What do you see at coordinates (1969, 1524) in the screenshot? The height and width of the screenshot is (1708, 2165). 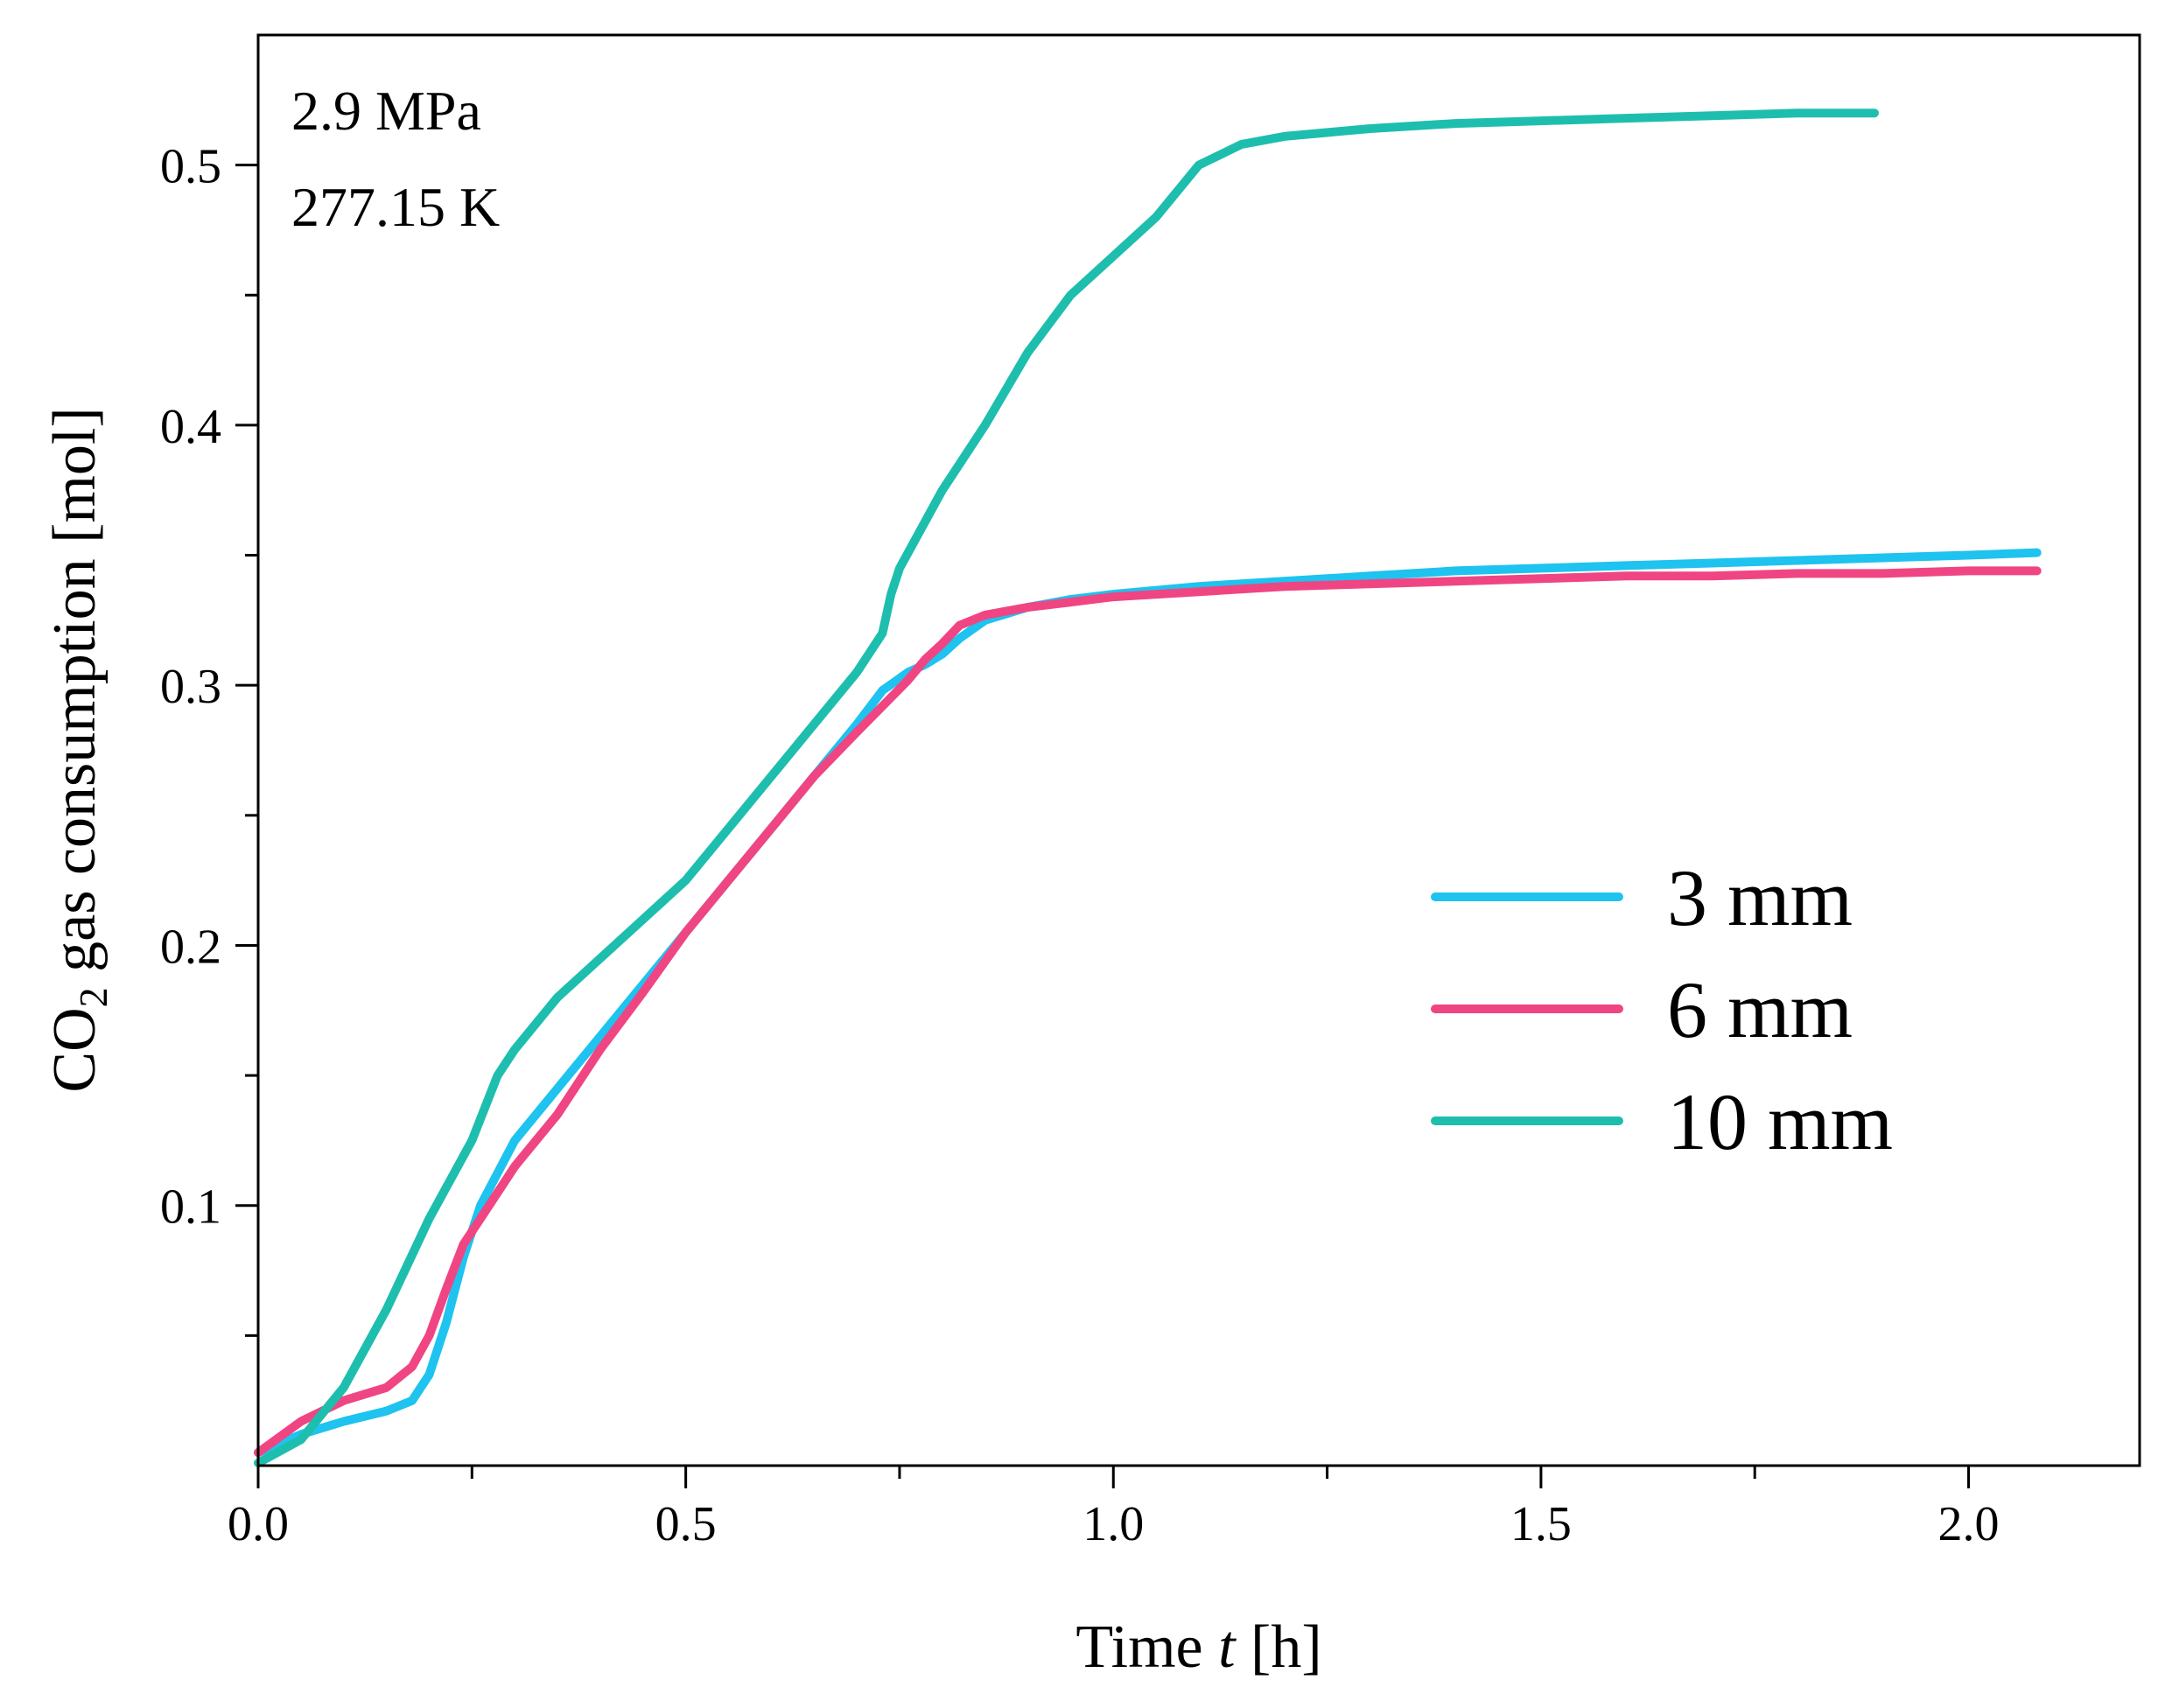 I see `x-tick-label: 2.0` at bounding box center [1969, 1524].